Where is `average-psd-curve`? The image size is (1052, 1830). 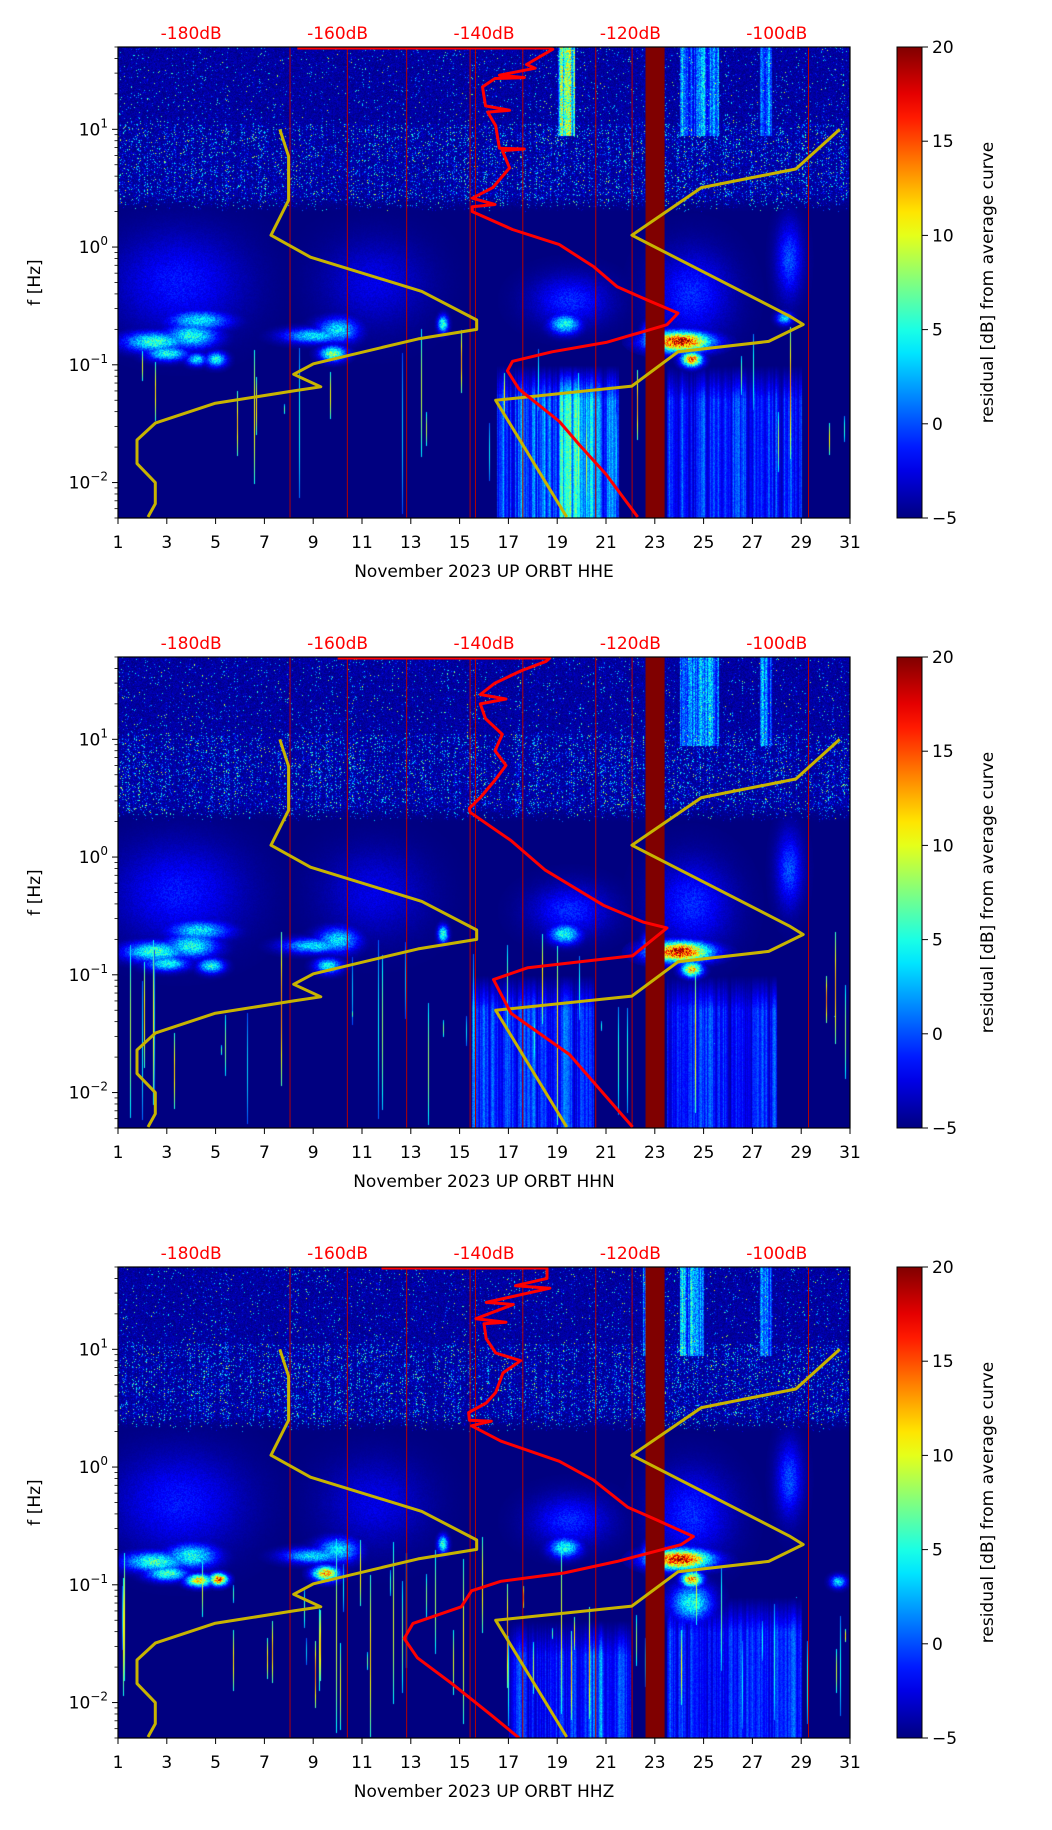 average-psd-curve is located at coordinates (488, 282).